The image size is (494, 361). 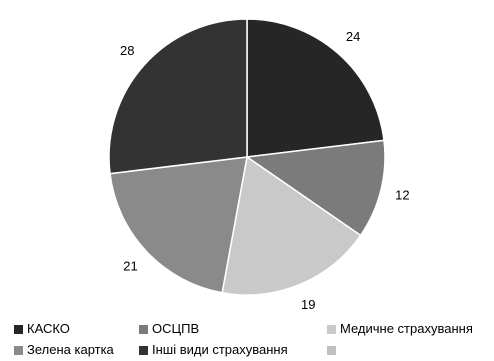 What do you see at coordinates (127, 50) in the screenshot?
I see `data-label-other-insurance: 28` at bounding box center [127, 50].